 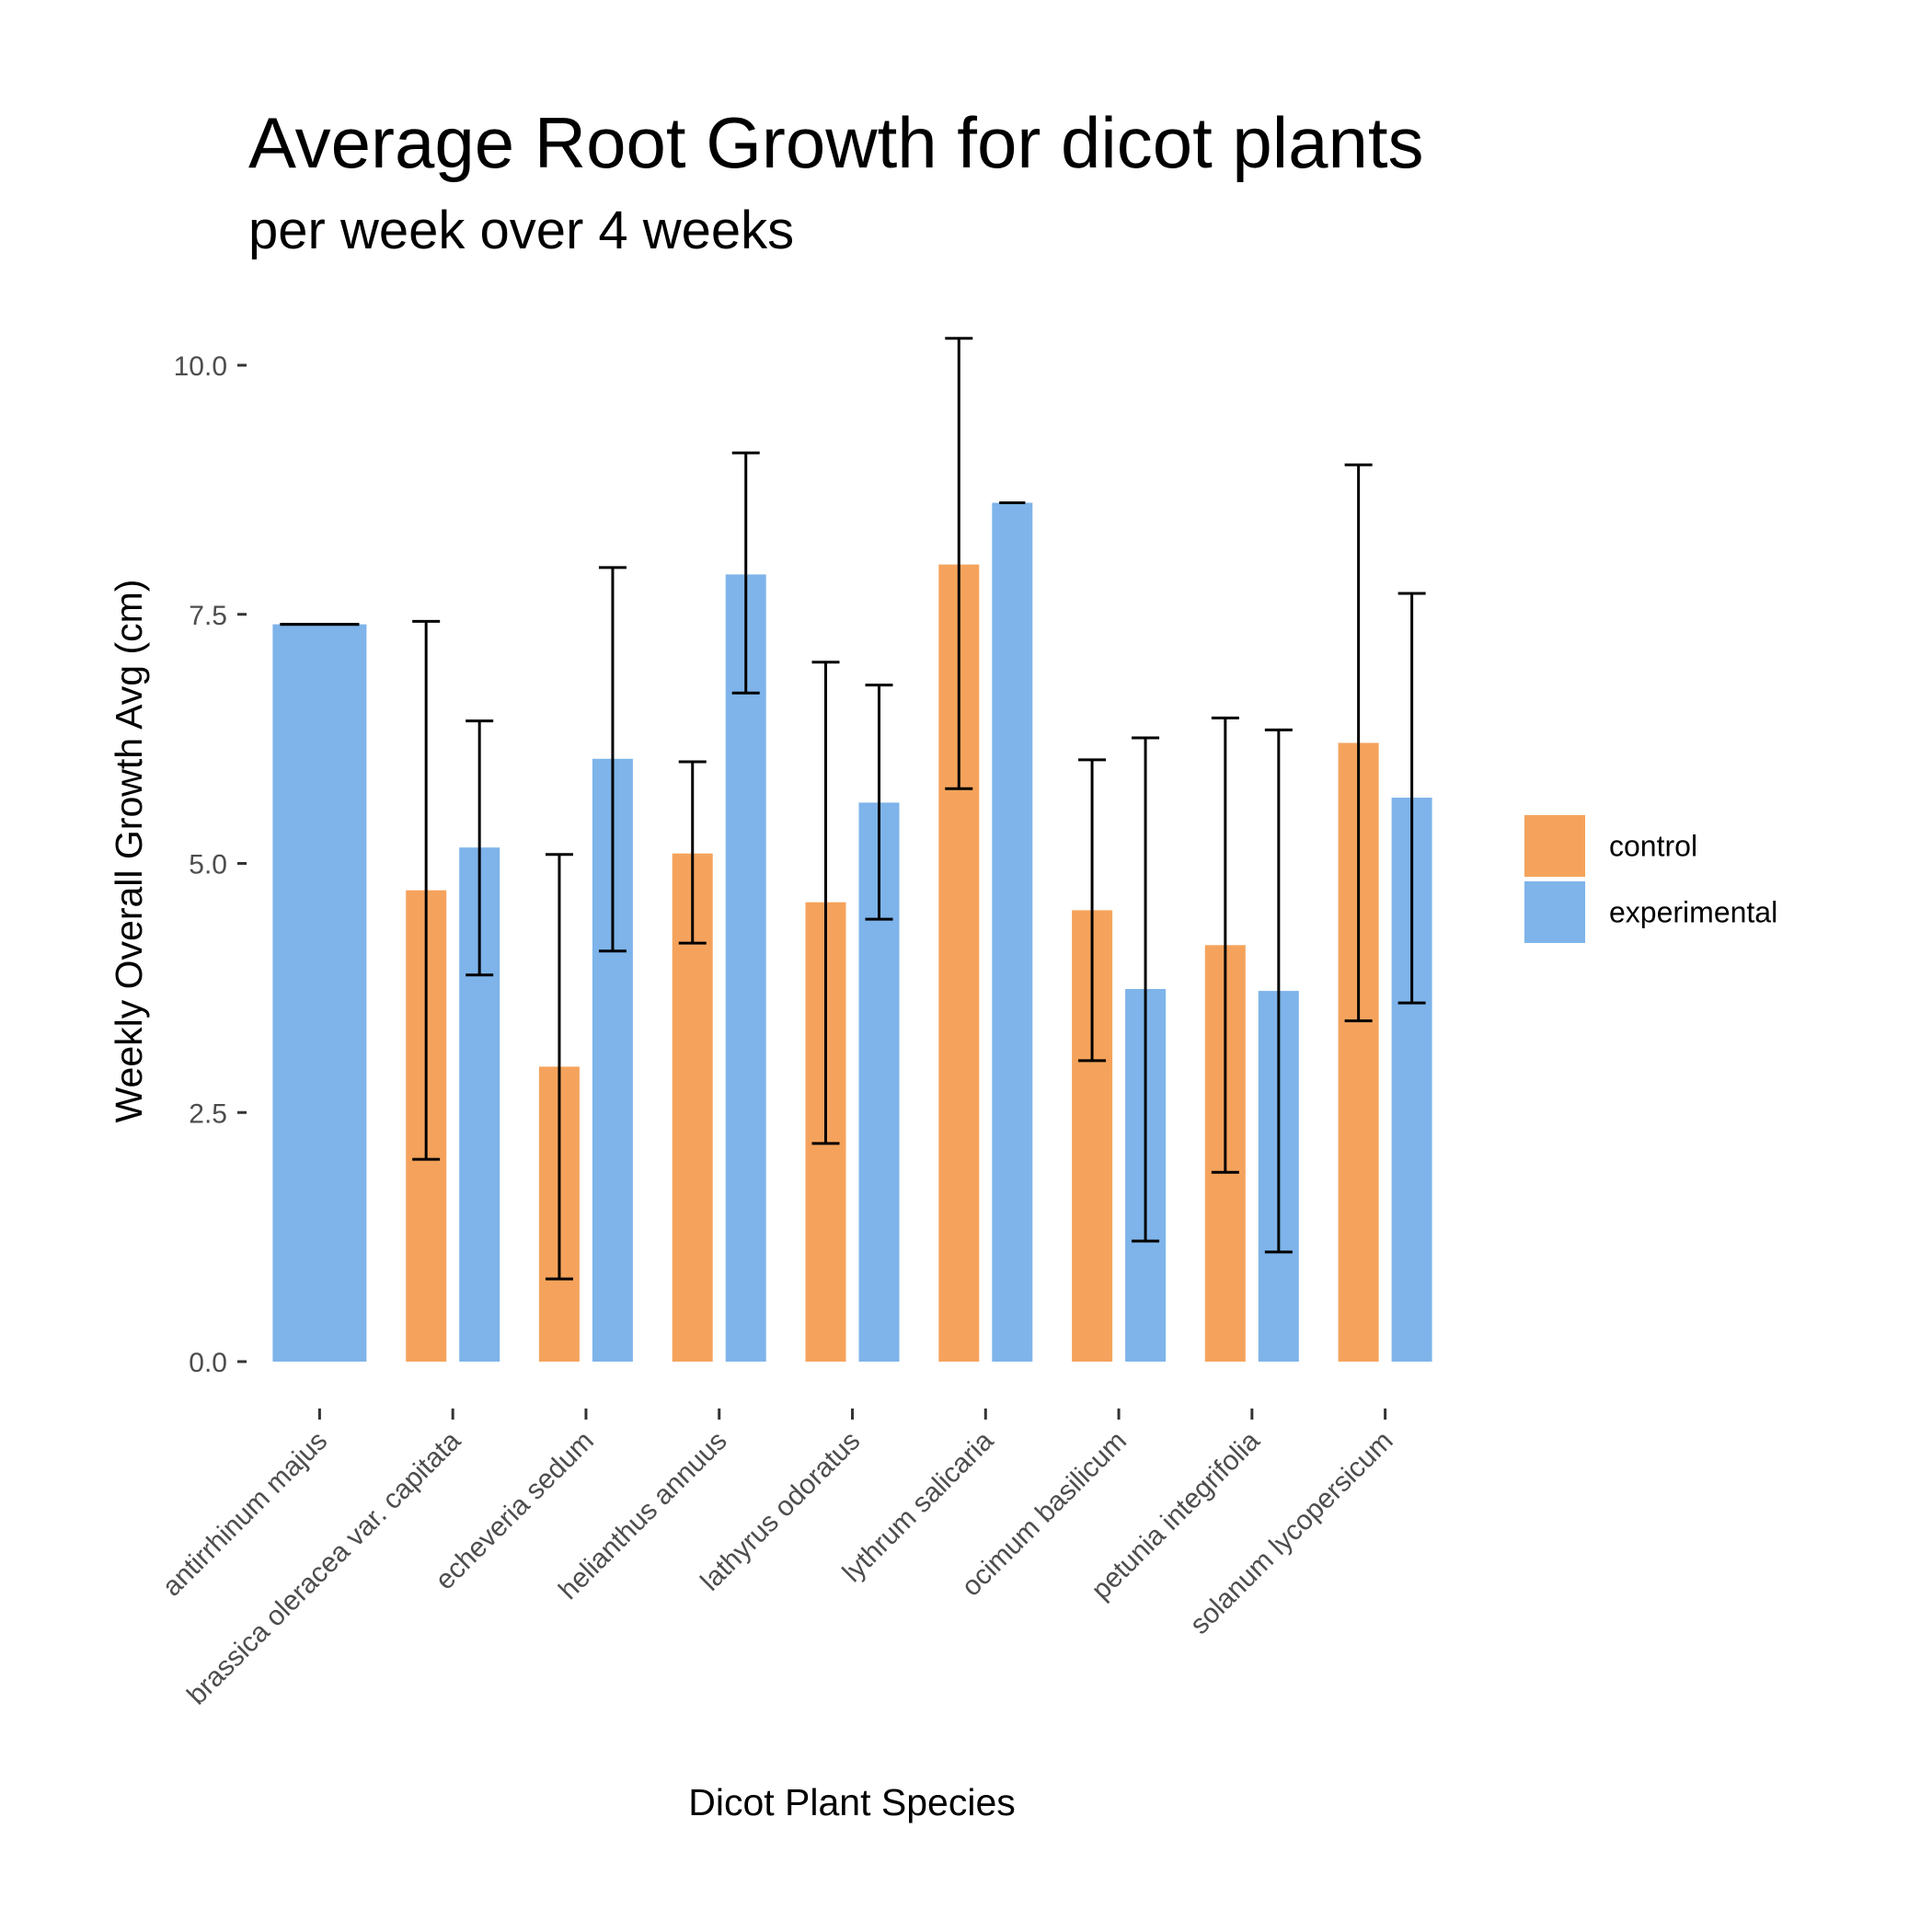 I want to click on x-tick-label: brassica oleracea var. capitata, so click(x=323, y=1567).